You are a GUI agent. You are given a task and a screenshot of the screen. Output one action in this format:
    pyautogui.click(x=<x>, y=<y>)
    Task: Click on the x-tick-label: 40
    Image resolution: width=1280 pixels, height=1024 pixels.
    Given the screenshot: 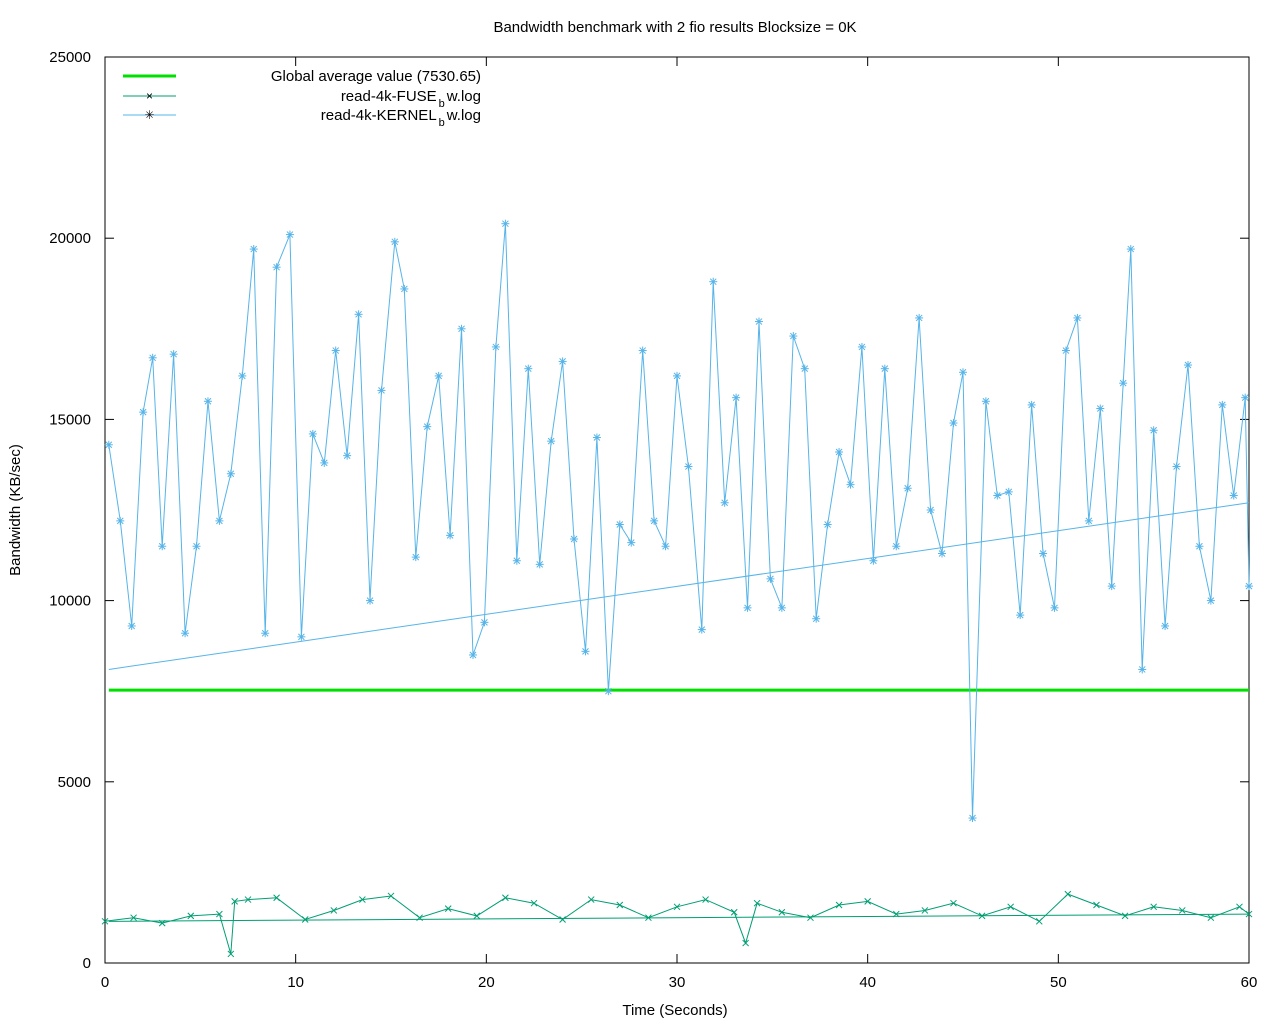 What is the action you would take?
    pyautogui.click(x=867, y=982)
    